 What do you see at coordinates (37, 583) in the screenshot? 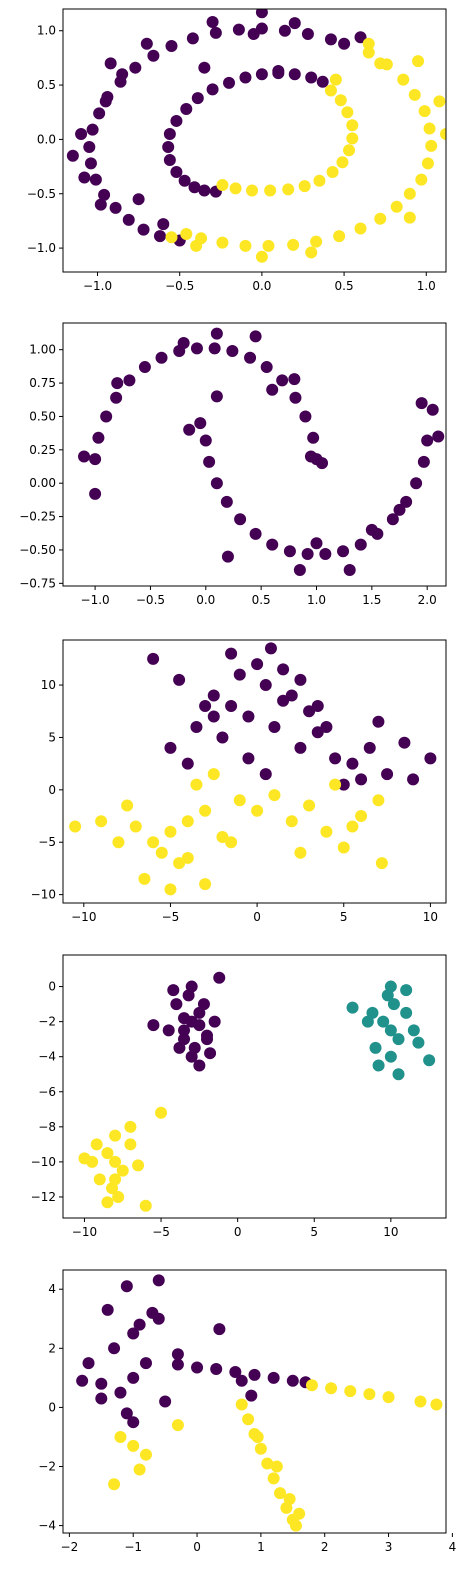
I see `y-tick-label: −0.75` at bounding box center [37, 583].